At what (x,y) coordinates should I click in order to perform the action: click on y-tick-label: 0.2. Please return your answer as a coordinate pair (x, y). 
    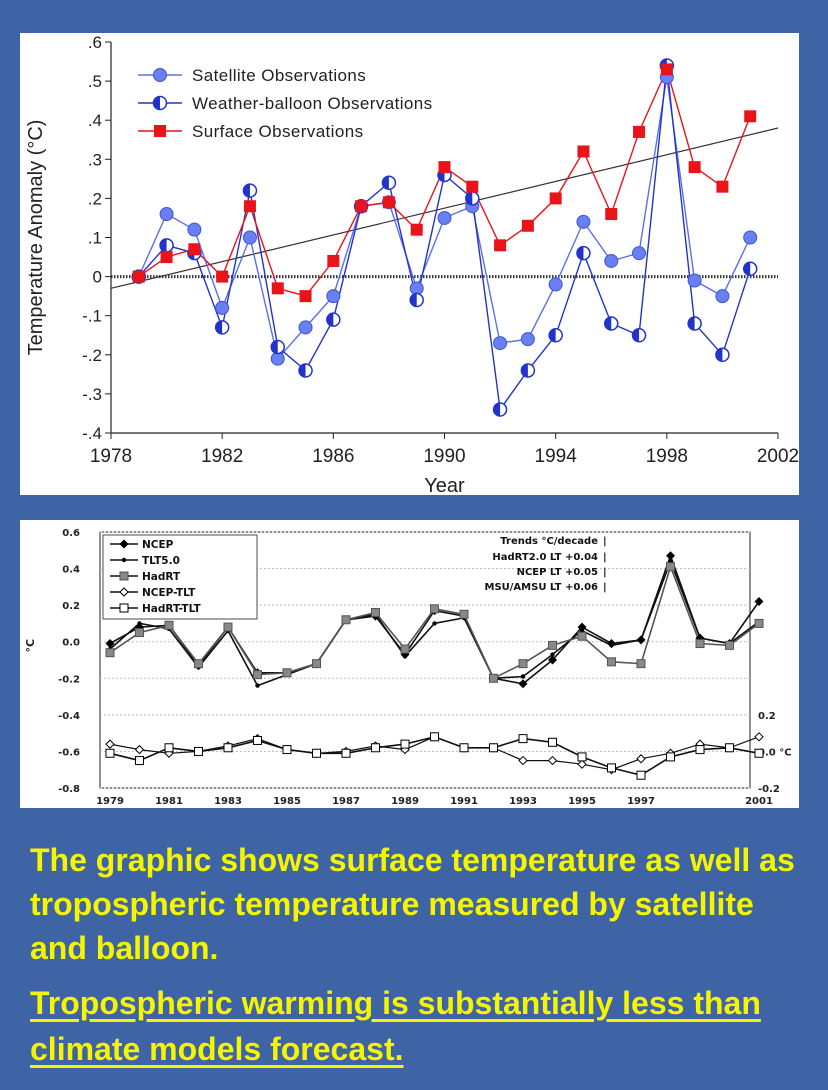
    Looking at the image, I should click on (71, 606).